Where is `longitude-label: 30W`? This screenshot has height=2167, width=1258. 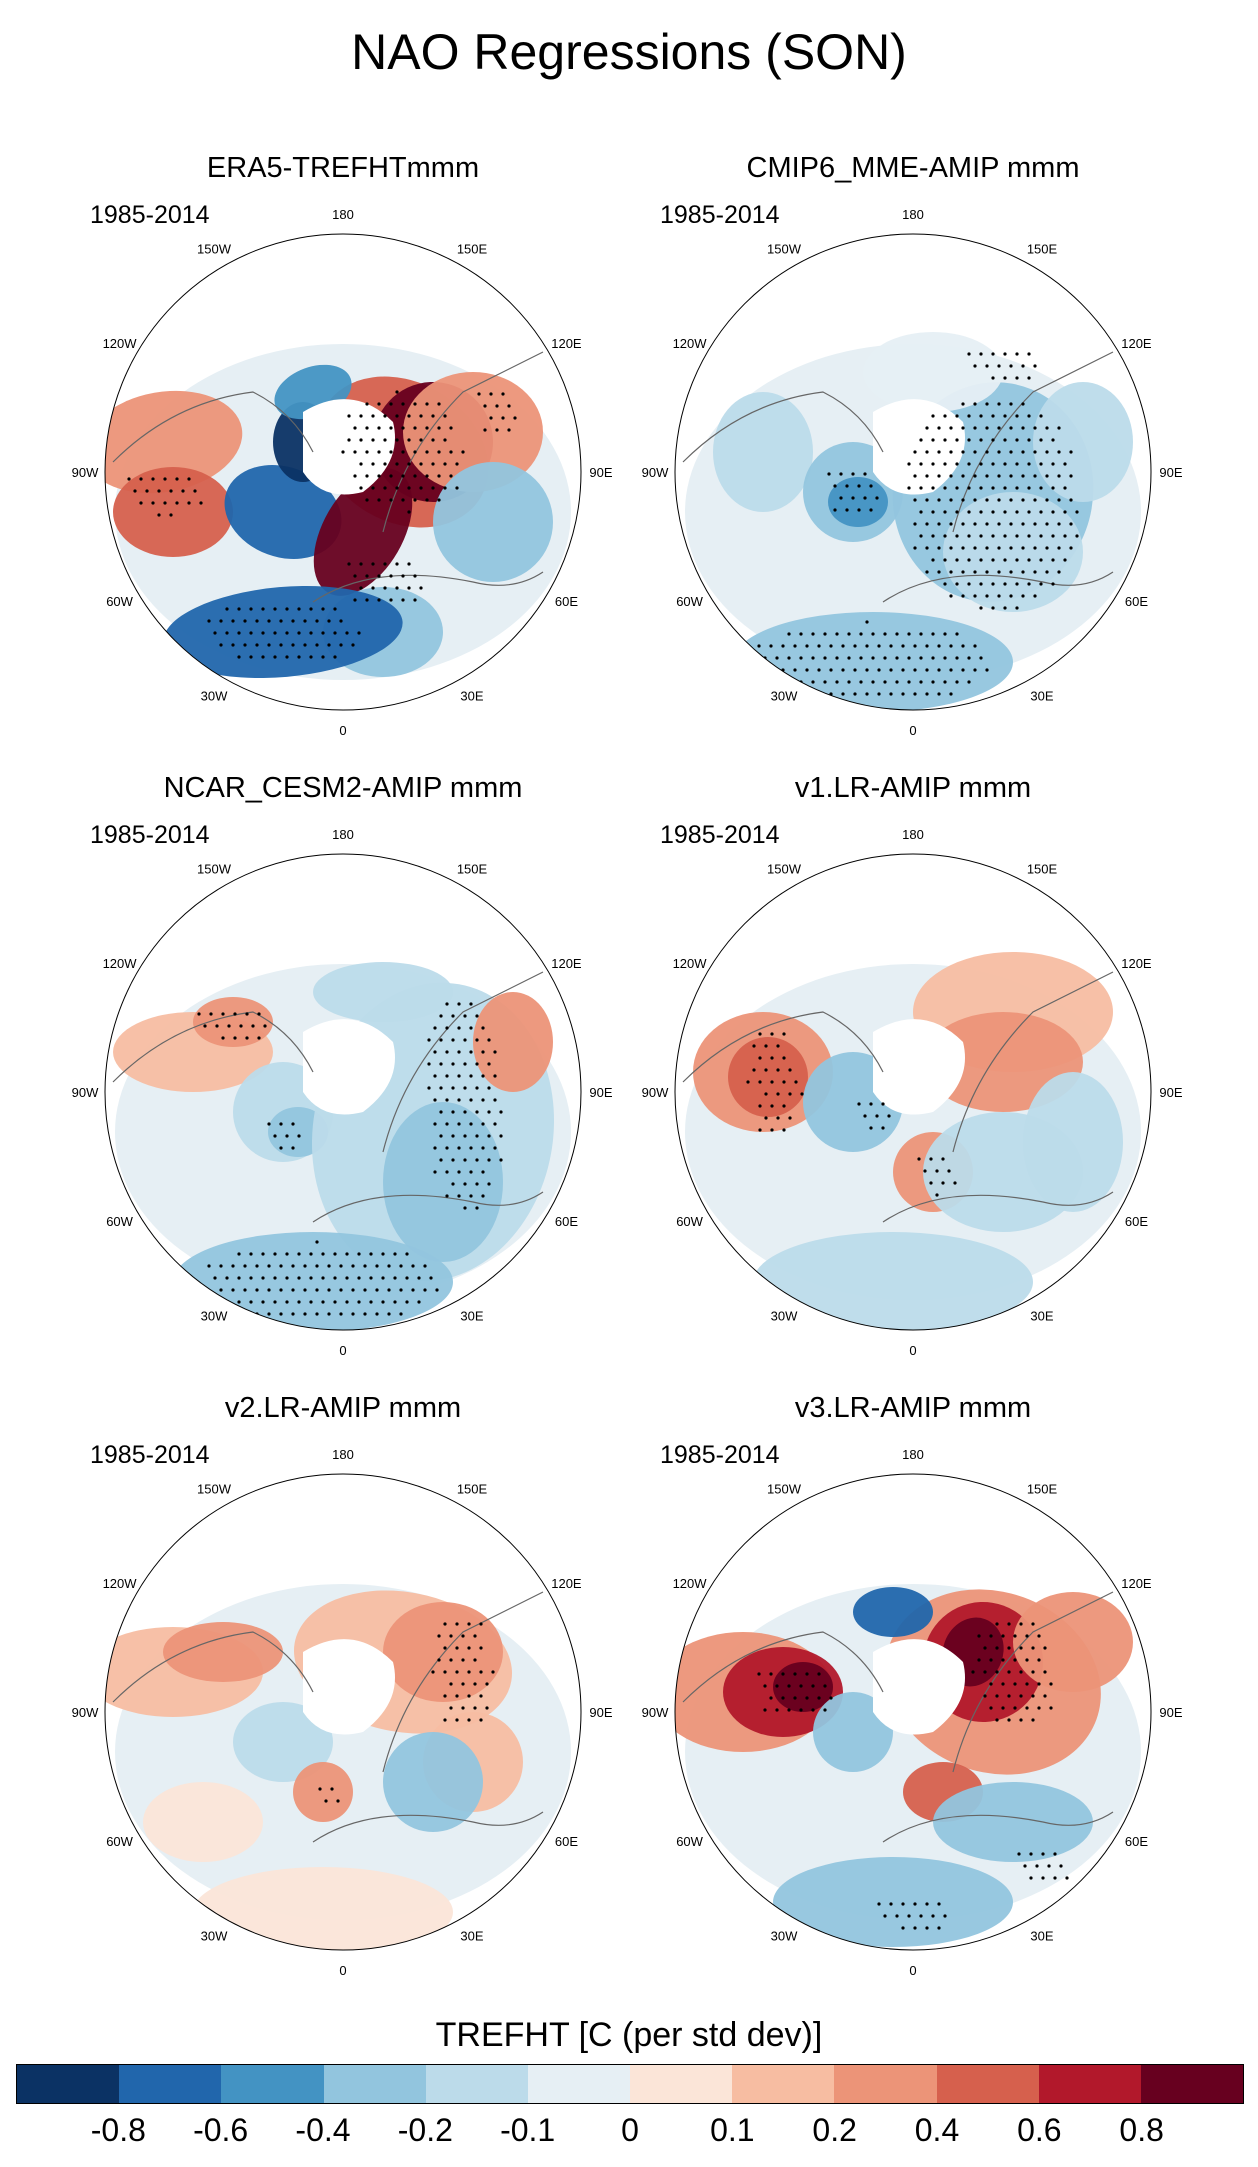
longitude-label: 30W is located at coordinates (214, 695).